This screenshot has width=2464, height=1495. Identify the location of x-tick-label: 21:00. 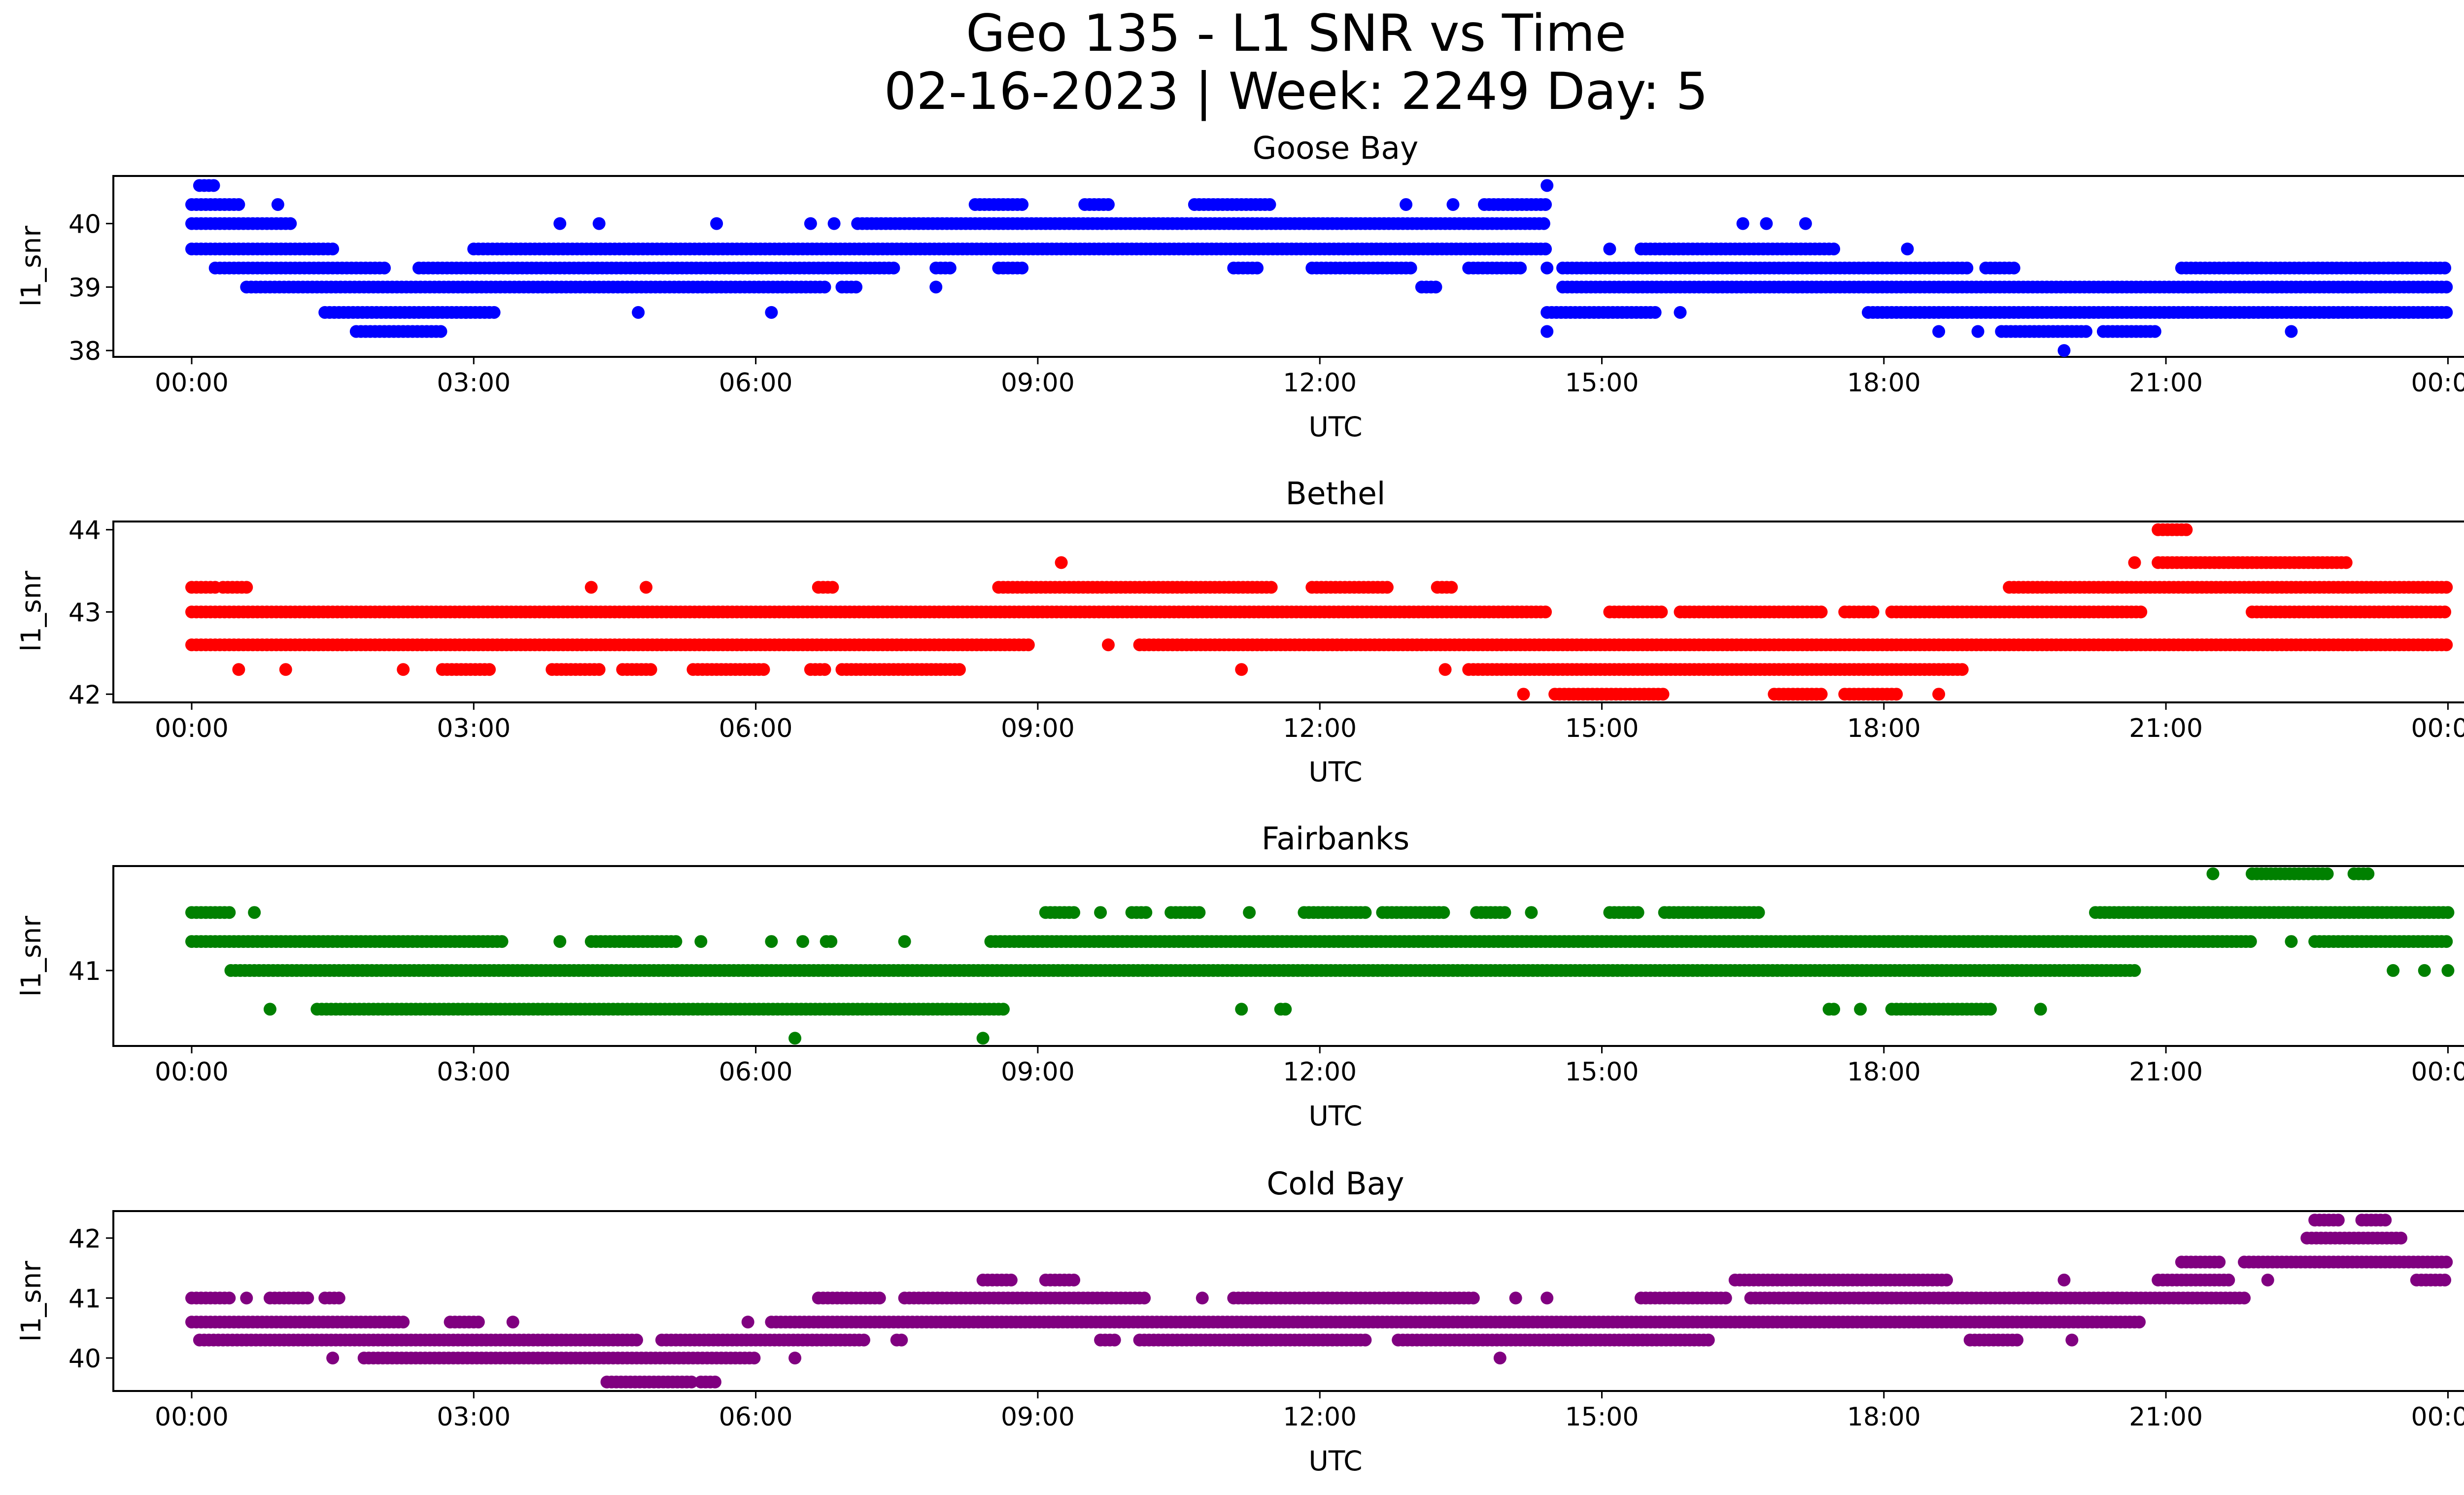
(2166, 1072).